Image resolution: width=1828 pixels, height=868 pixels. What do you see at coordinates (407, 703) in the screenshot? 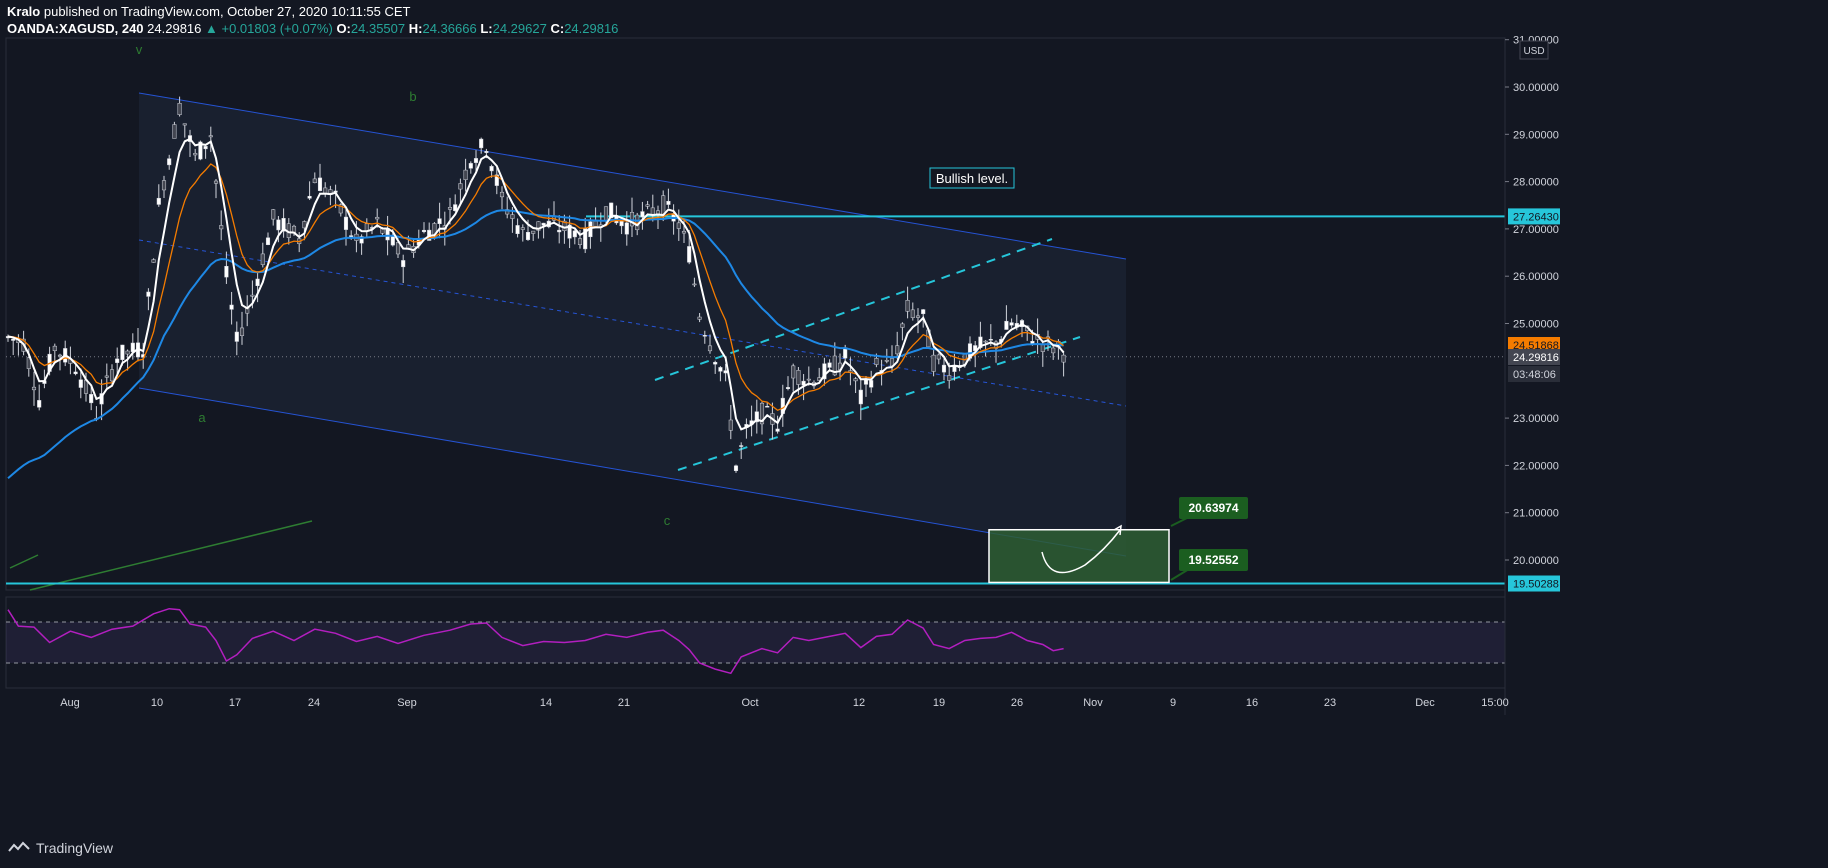
I see `time-tick-label: Sep` at bounding box center [407, 703].